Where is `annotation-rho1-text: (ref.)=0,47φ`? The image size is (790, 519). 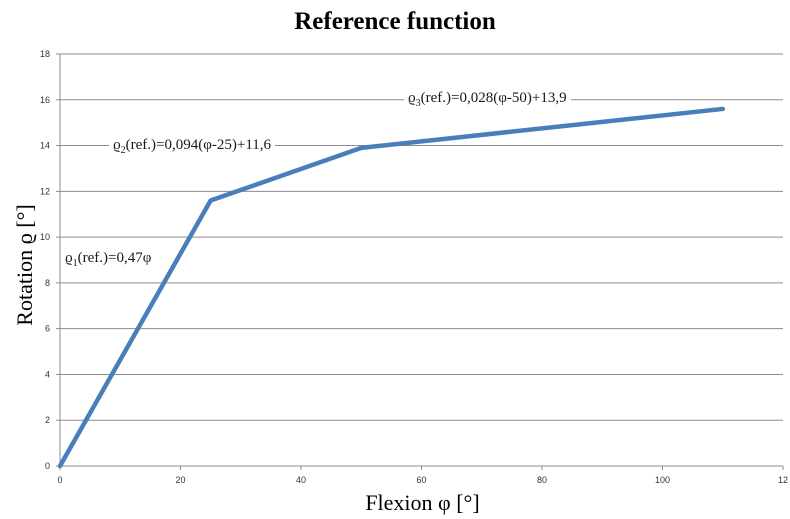 annotation-rho1-text: (ref.)=0,47φ is located at coordinates (114, 258).